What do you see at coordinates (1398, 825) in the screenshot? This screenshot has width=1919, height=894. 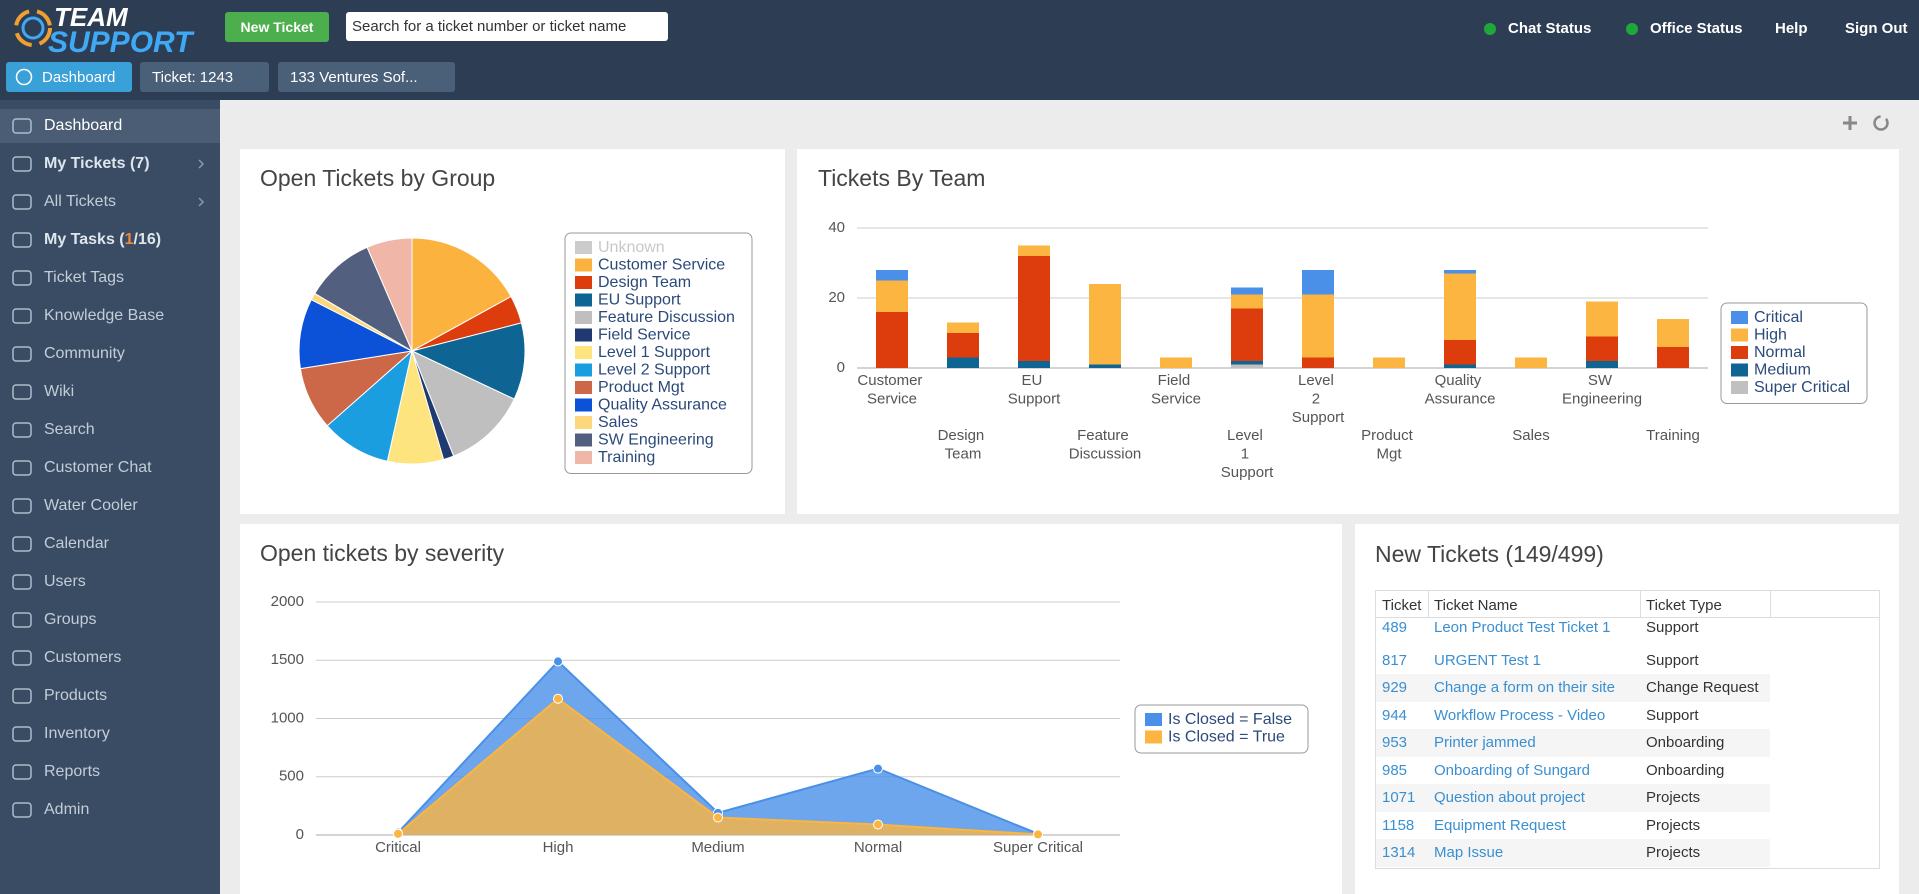 I see `ticket-link: 1158` at bounding box center [1398, 825].